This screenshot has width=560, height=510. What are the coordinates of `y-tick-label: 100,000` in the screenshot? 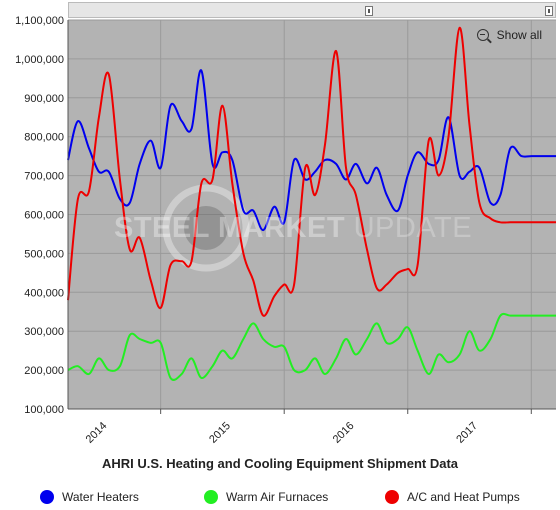 It's located at (44, 410).